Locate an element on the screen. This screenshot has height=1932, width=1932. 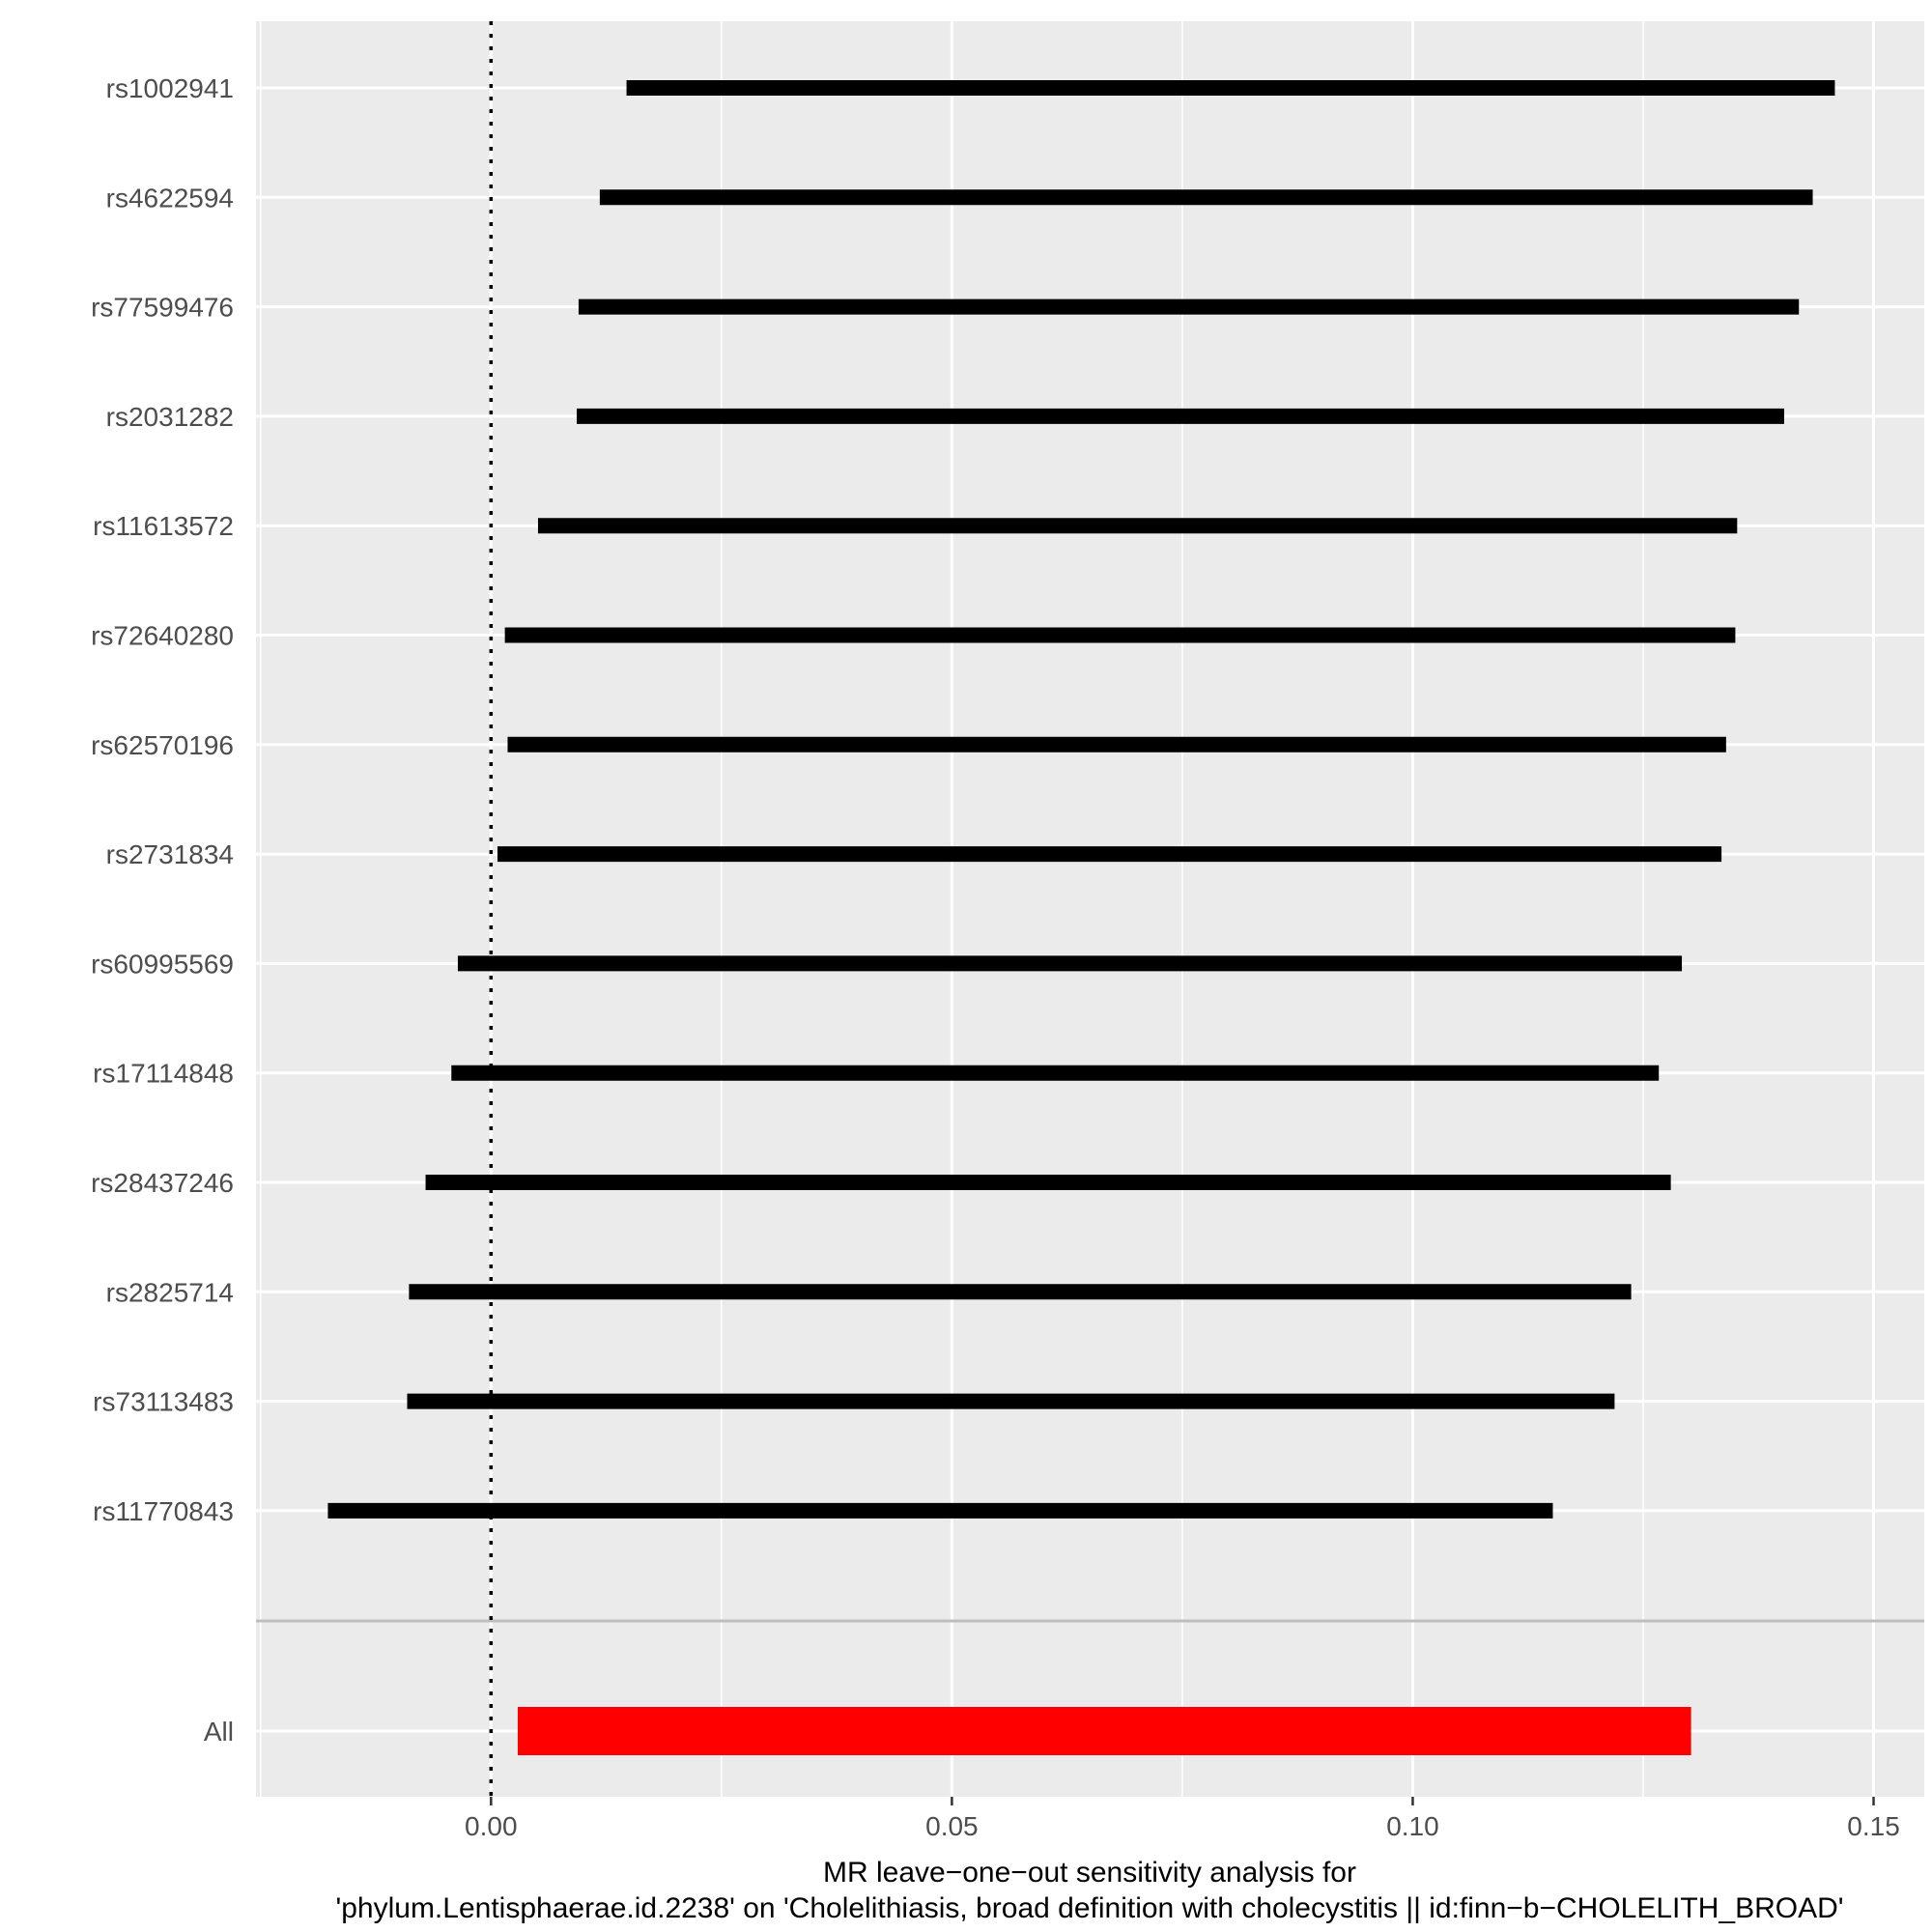
point-rs2731834 is located at coordinates (1111, 854).